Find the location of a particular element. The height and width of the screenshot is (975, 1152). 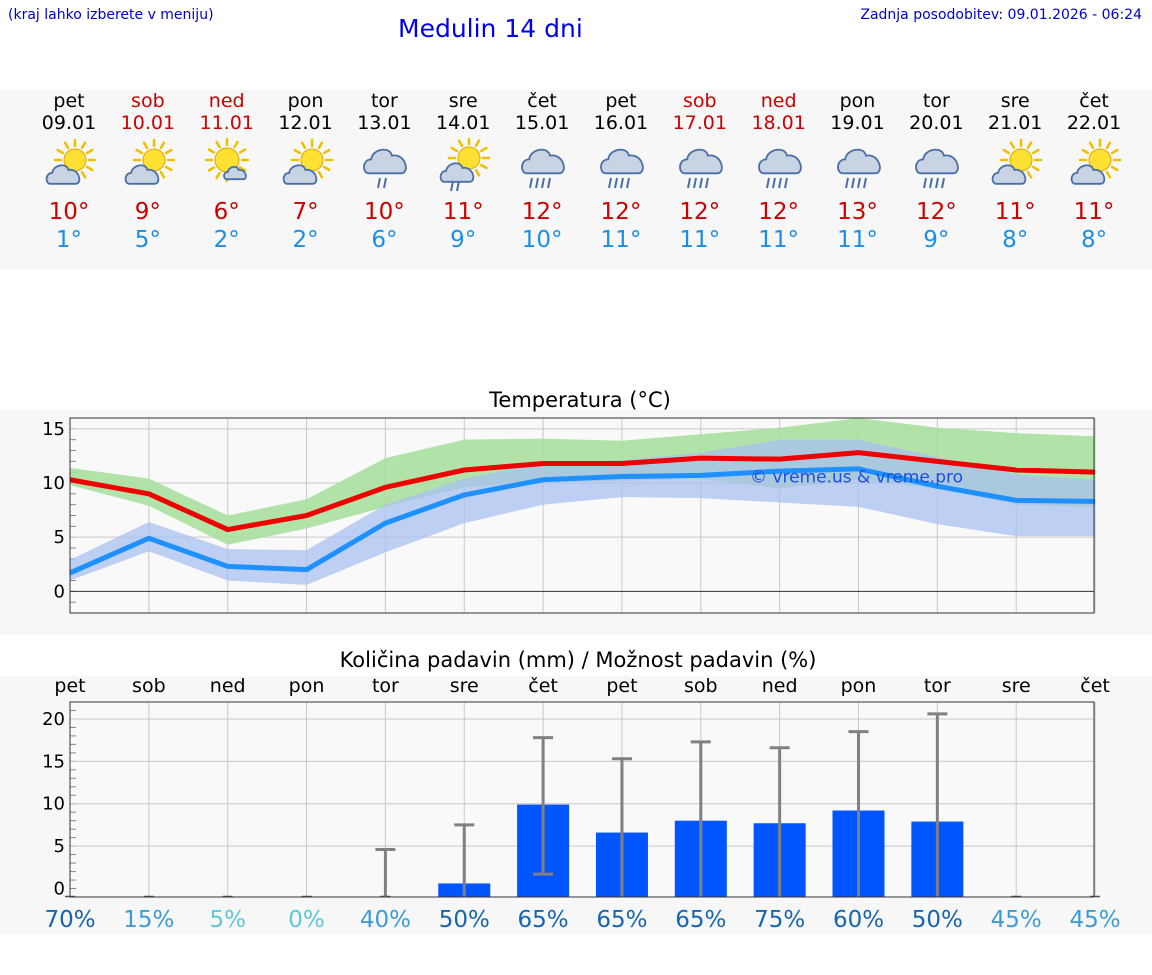

day-date: 19.01 is located at coordinates (857, 123).